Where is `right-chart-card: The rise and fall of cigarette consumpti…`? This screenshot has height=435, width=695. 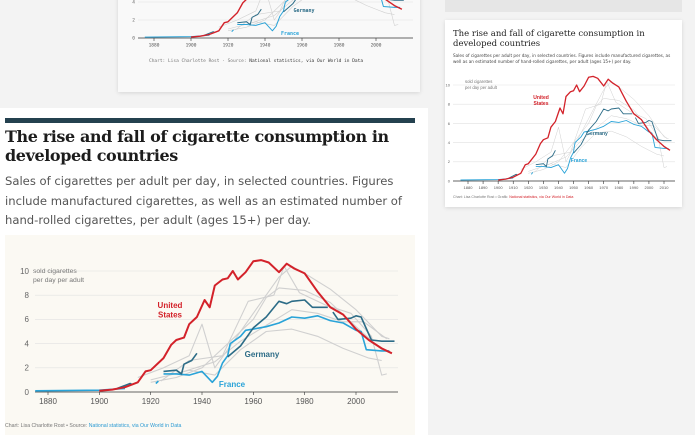
right-chart-card: The rise and fall of cigarette consumpti… is located at coordinates (563, 113).